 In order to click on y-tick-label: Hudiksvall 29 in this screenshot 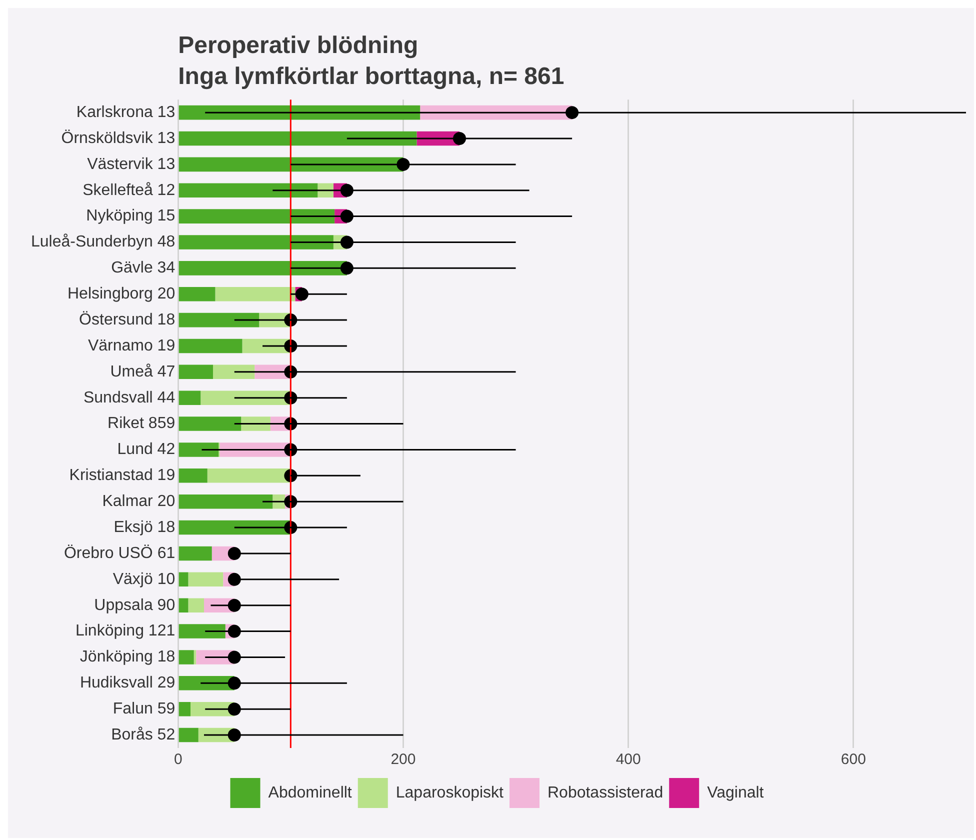, I will do `click(128, 683)`.